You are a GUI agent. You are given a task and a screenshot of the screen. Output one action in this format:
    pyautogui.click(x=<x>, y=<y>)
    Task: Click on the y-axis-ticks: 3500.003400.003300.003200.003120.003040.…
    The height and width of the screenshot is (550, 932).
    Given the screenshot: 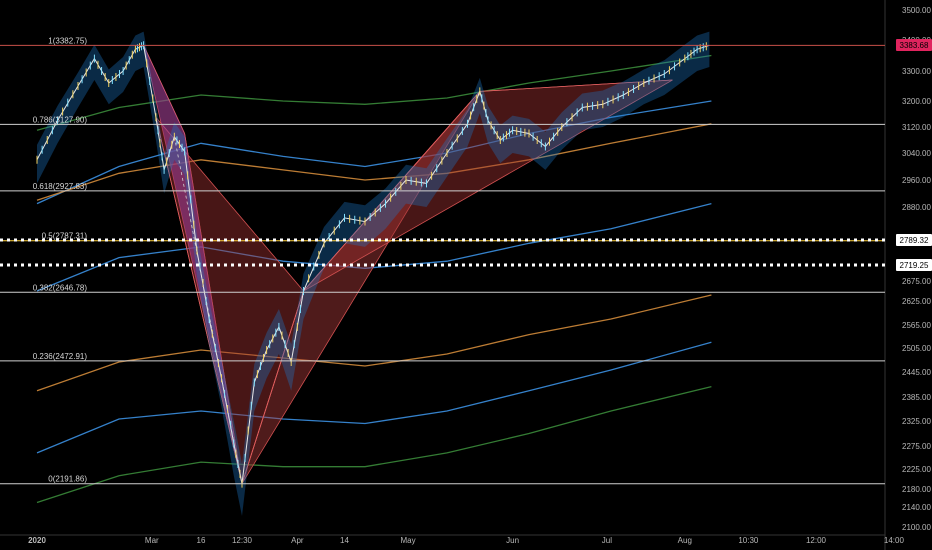 What is the action you would take?
    pyautogui.click(x=916, y=269)
    